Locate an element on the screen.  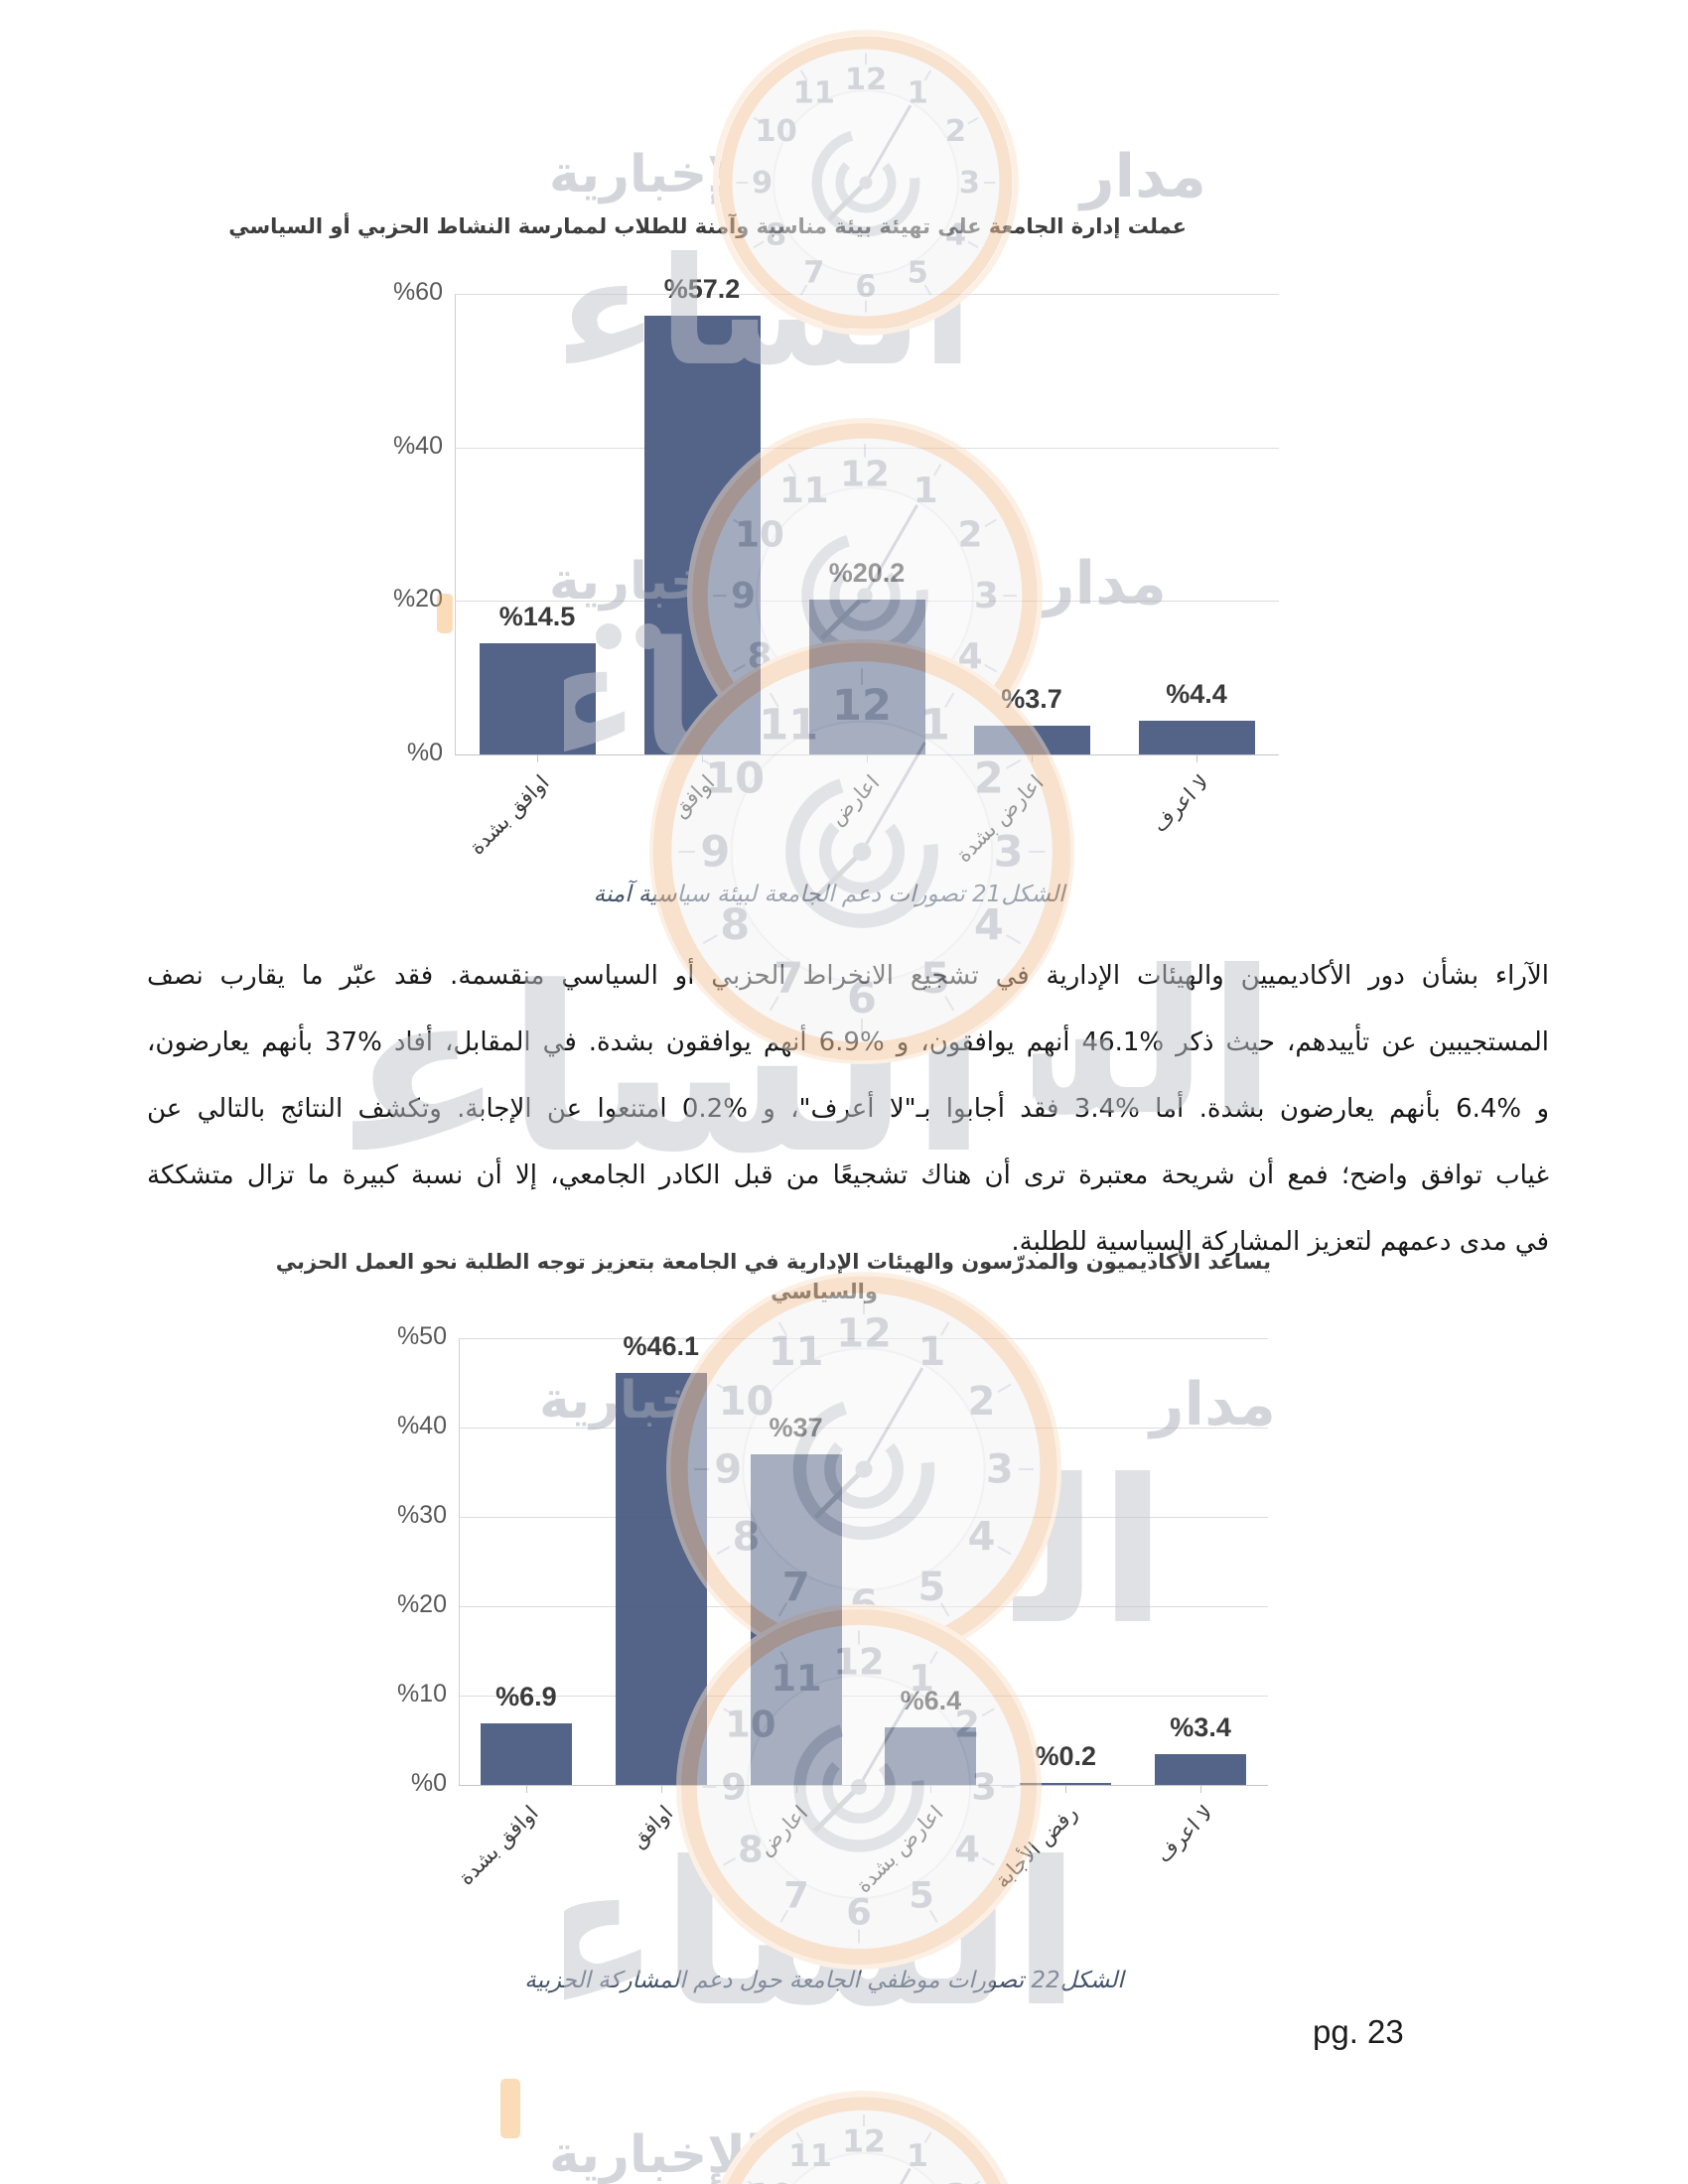
y-axis-tick-label: %30 is located at coordinates (421, 1515).